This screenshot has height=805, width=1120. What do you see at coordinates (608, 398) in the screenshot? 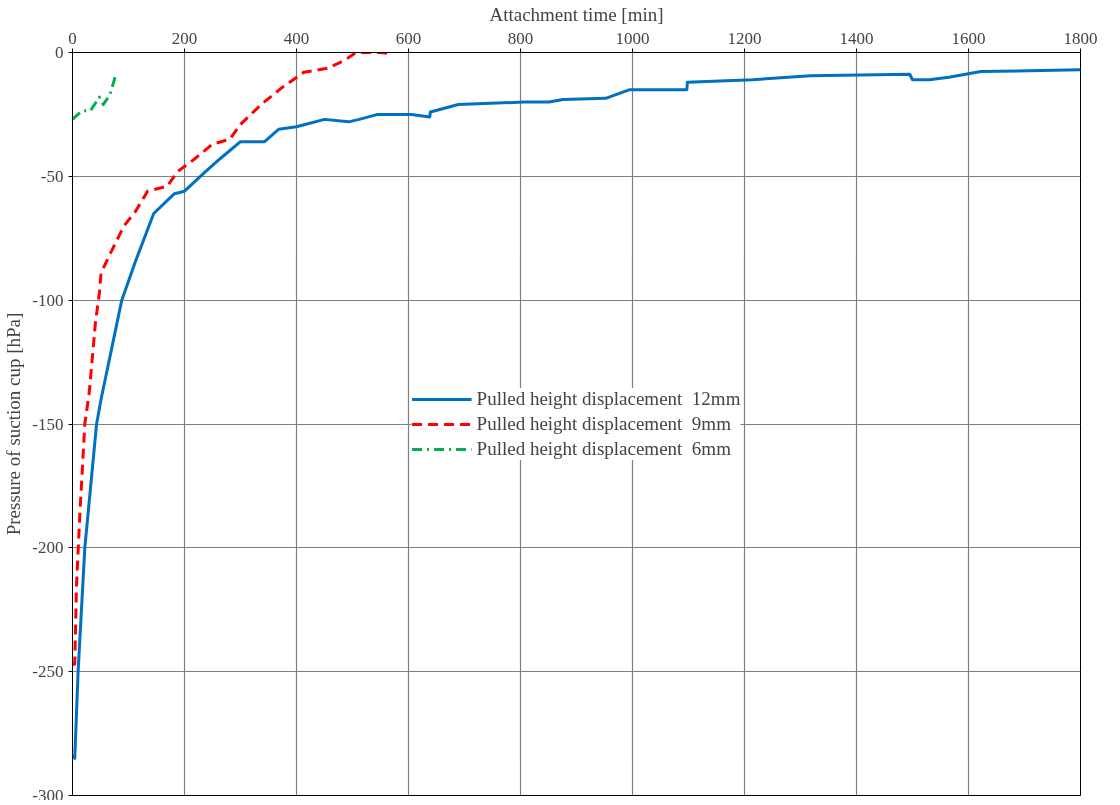
I see `legend-label: Pulled height displacement 12mm` at bounding box center [608, 398].